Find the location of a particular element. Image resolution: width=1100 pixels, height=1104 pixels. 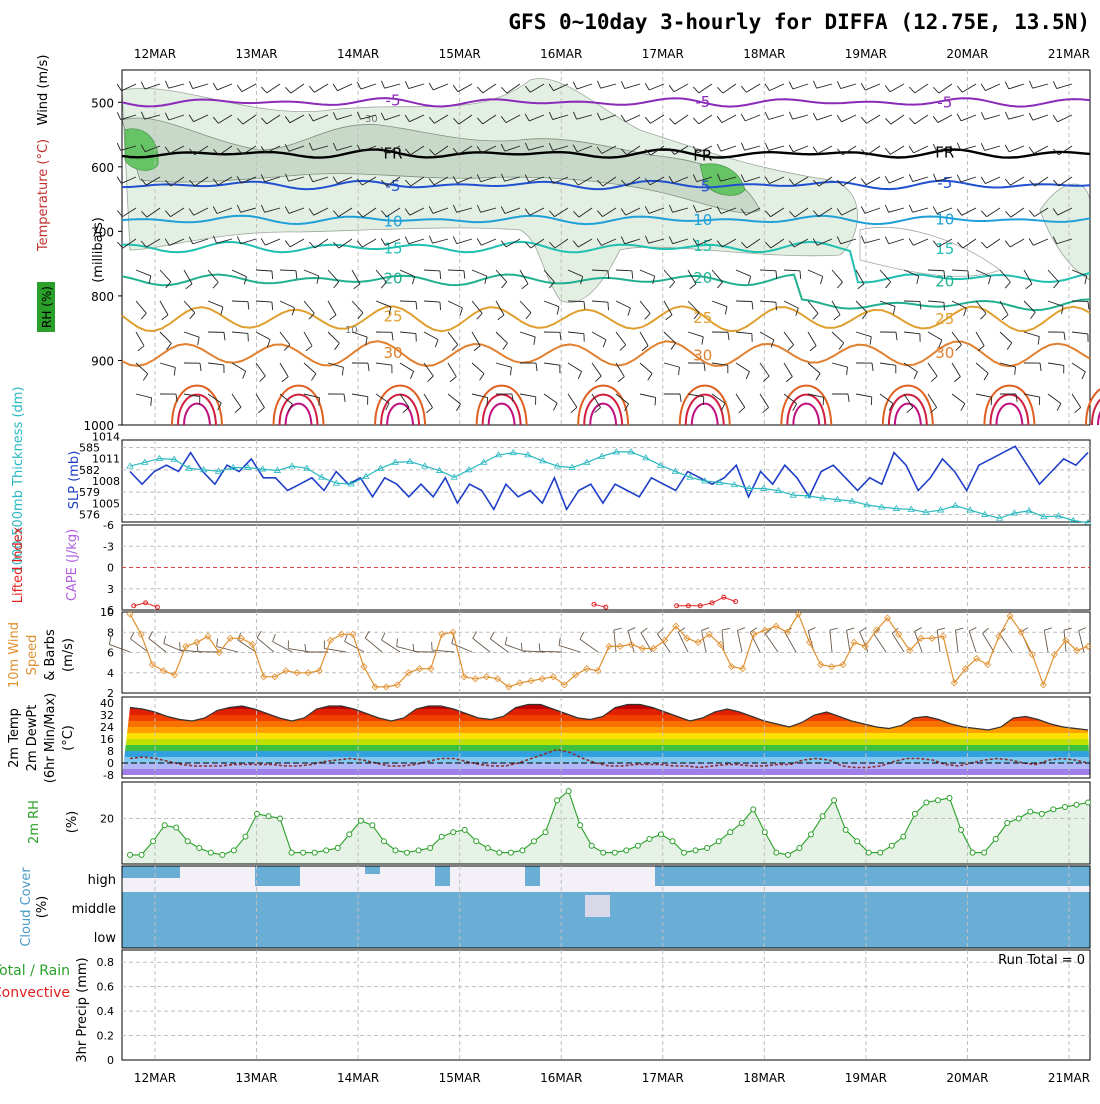

windspeed-tick: 10 is located at coordinates (107, 612).